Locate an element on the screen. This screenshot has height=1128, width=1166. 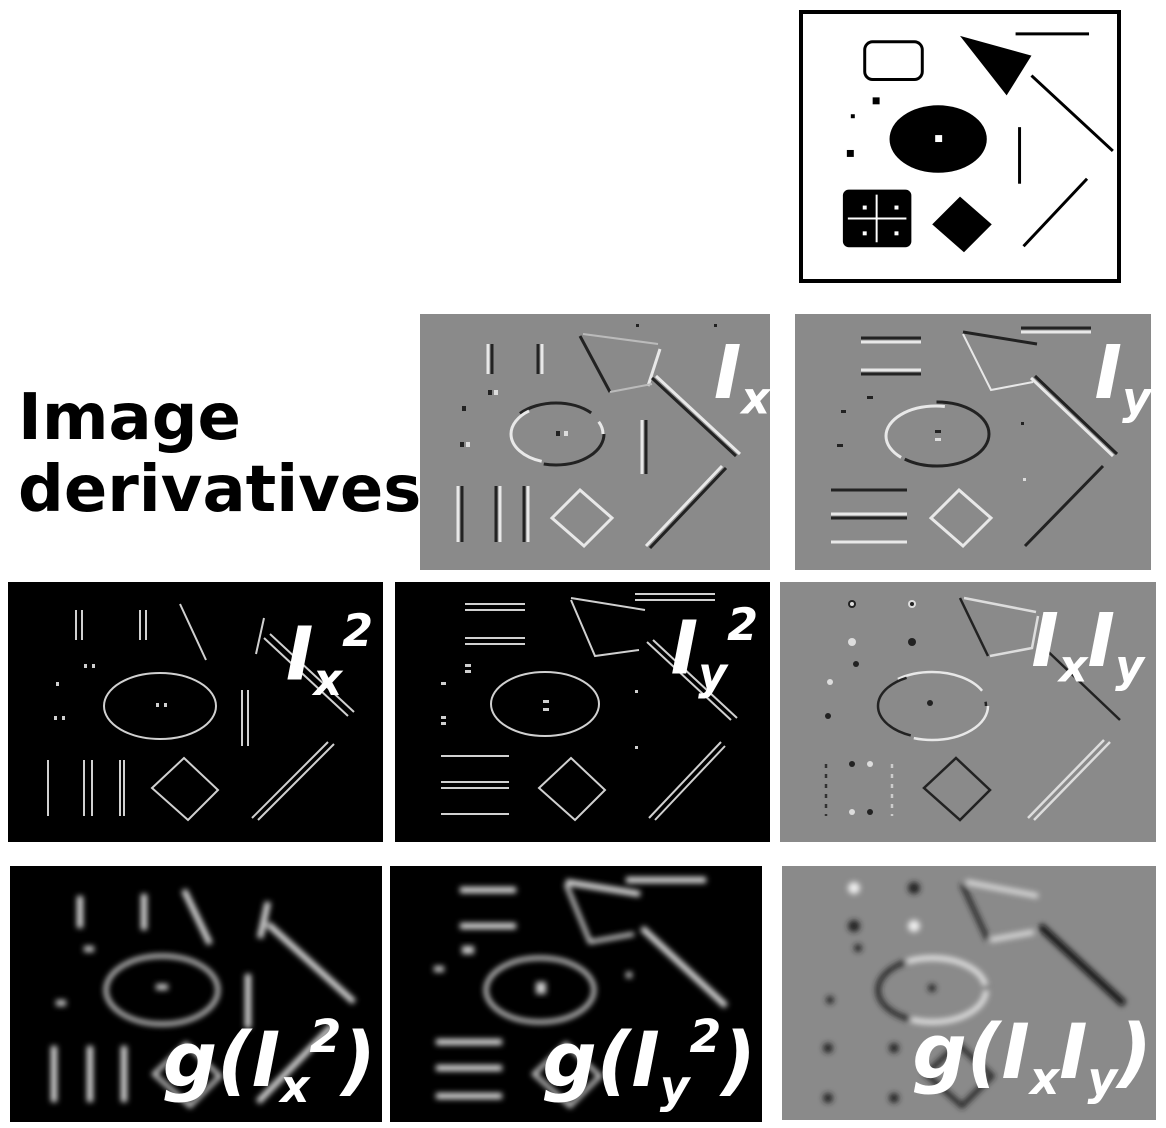
label-gixiy-sub2: y is located at coordinates (1102, 1078).